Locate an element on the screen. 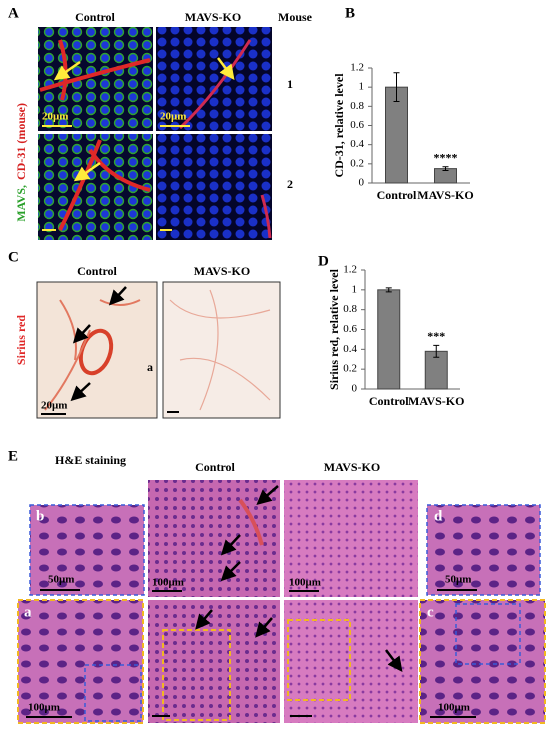 The height and width of the screenshot is (733, 550). y-axis-label: Sirius red, relative level is located at coordinates (334, 329).